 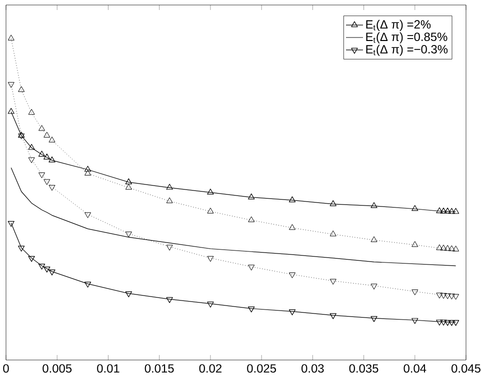 What do you see at coordinates (159, 368) in the screenshot?
I see `x-tick-label: 0.015` at bounding box center [159, 368].